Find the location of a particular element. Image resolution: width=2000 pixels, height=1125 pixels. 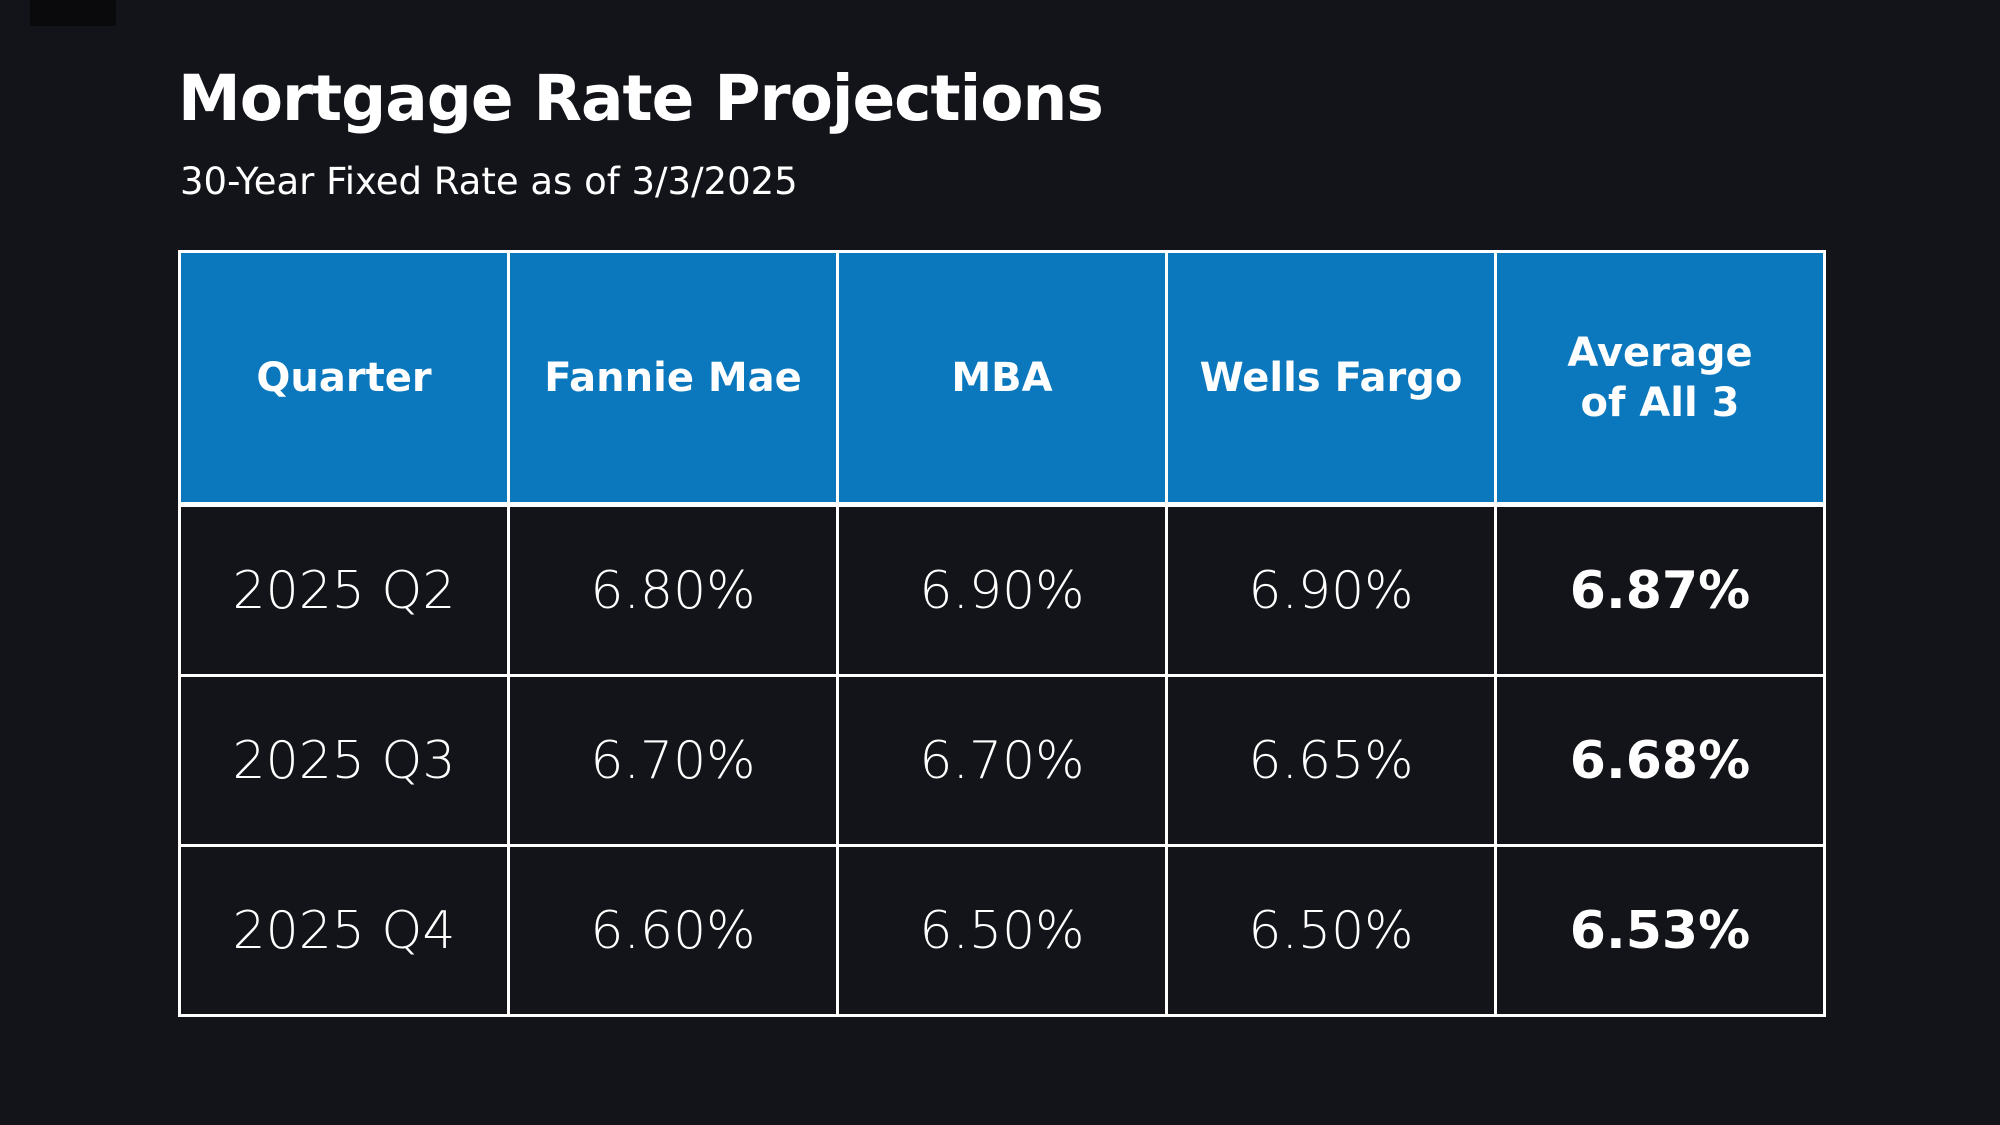

table-cell-wells-fargo: 6.90% is located at coordinates (1331, 590).